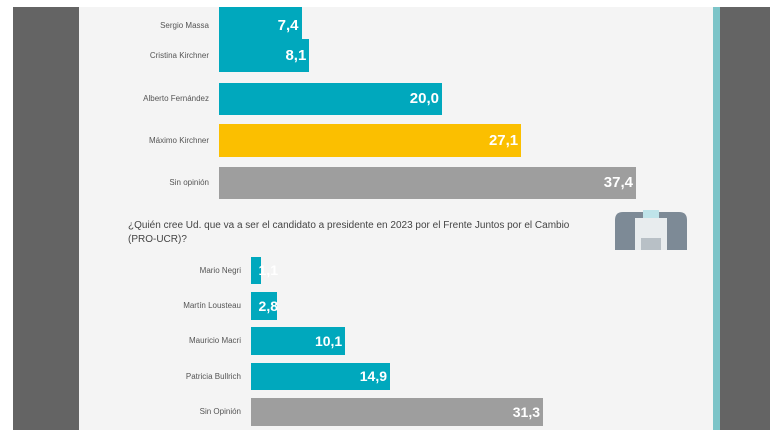 This screenshot has height=438, width=776. Describe the element at coordinates (618, 182) in the screenshot. I see `value-label: 37,4` at that location.